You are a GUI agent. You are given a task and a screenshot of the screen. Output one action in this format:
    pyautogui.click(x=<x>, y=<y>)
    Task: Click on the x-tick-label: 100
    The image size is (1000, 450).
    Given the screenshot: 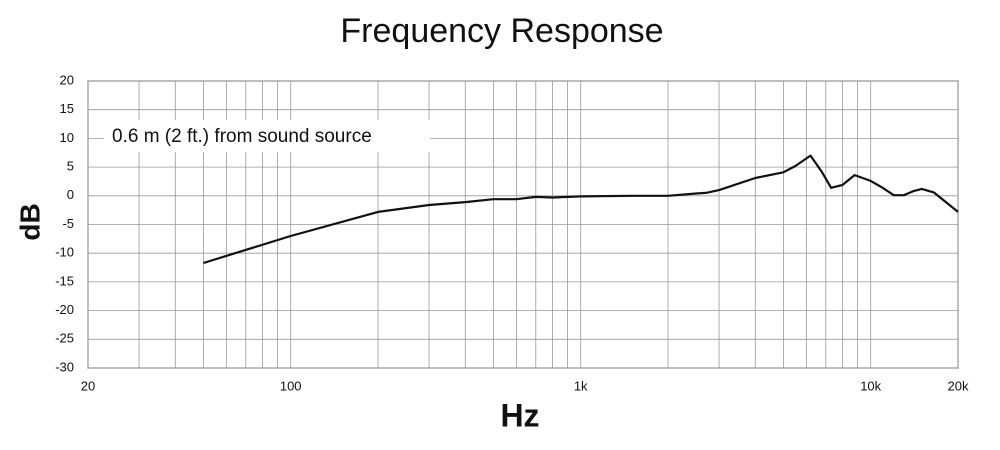 What is the action you would take?
    pyautogui.click(x=291, y=385)
    